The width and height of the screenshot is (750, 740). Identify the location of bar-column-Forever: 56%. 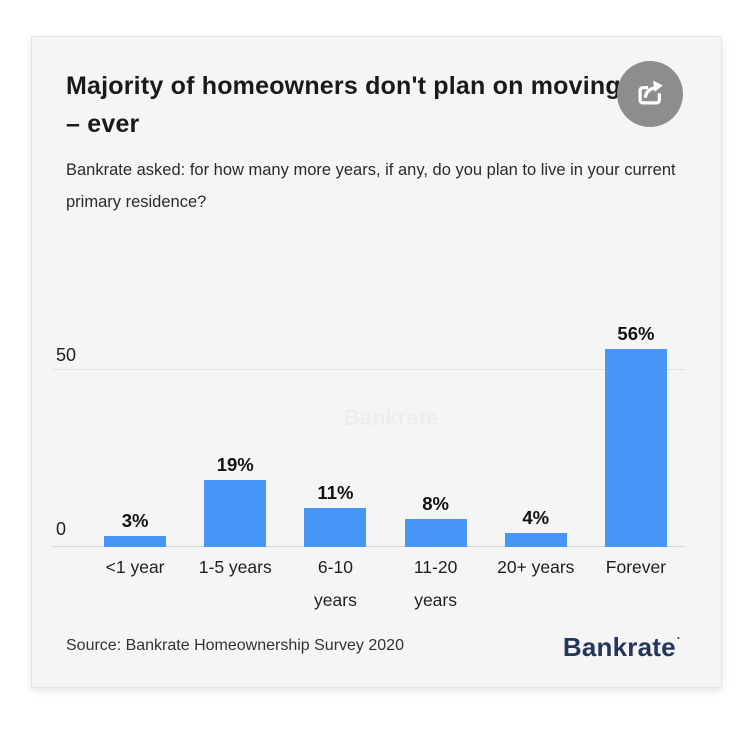
(636, 435).